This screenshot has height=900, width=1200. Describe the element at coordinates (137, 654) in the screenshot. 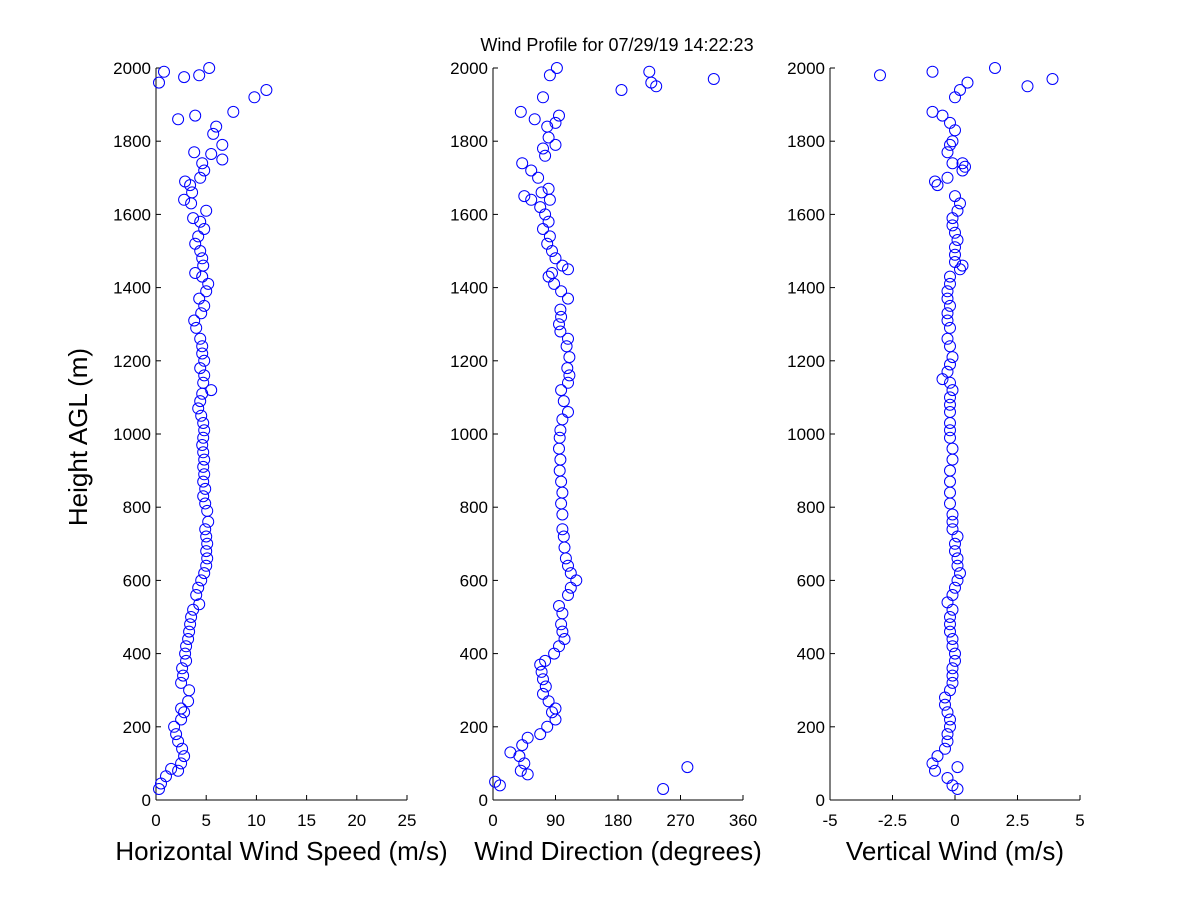

I see `y-tick-label: 400` at that location.